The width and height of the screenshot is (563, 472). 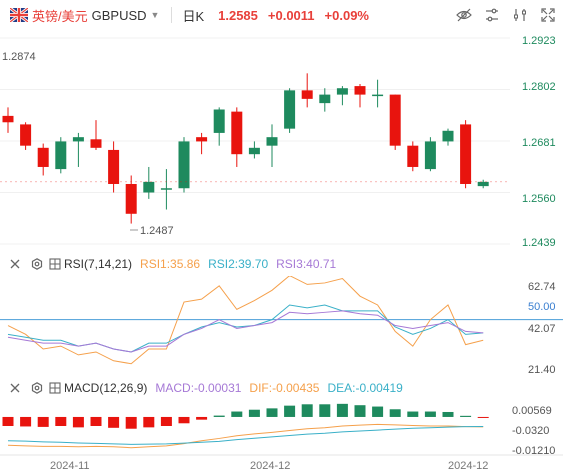 I want to click on chart-toolbar: 英镑/美元 GBPUSD ▼ 日K 1.2585 +0.0011 +0.09%, so click(x=281, y=15).